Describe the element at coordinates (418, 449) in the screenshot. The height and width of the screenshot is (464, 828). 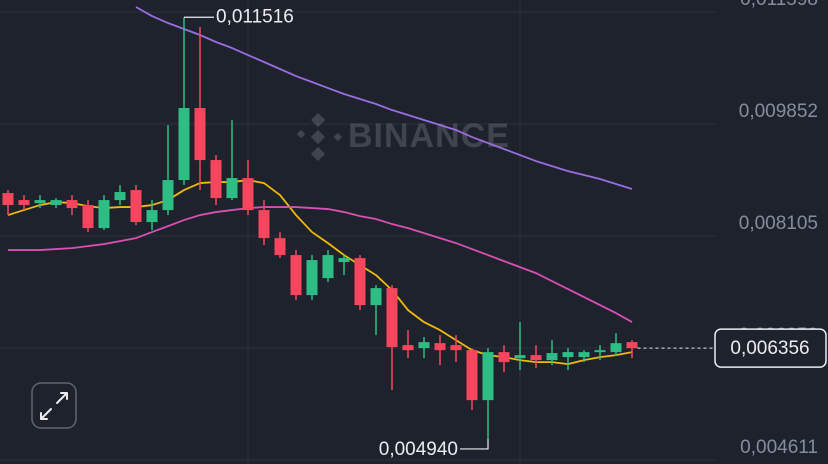
I see `min-annotation-label: 0,004940` at that location.